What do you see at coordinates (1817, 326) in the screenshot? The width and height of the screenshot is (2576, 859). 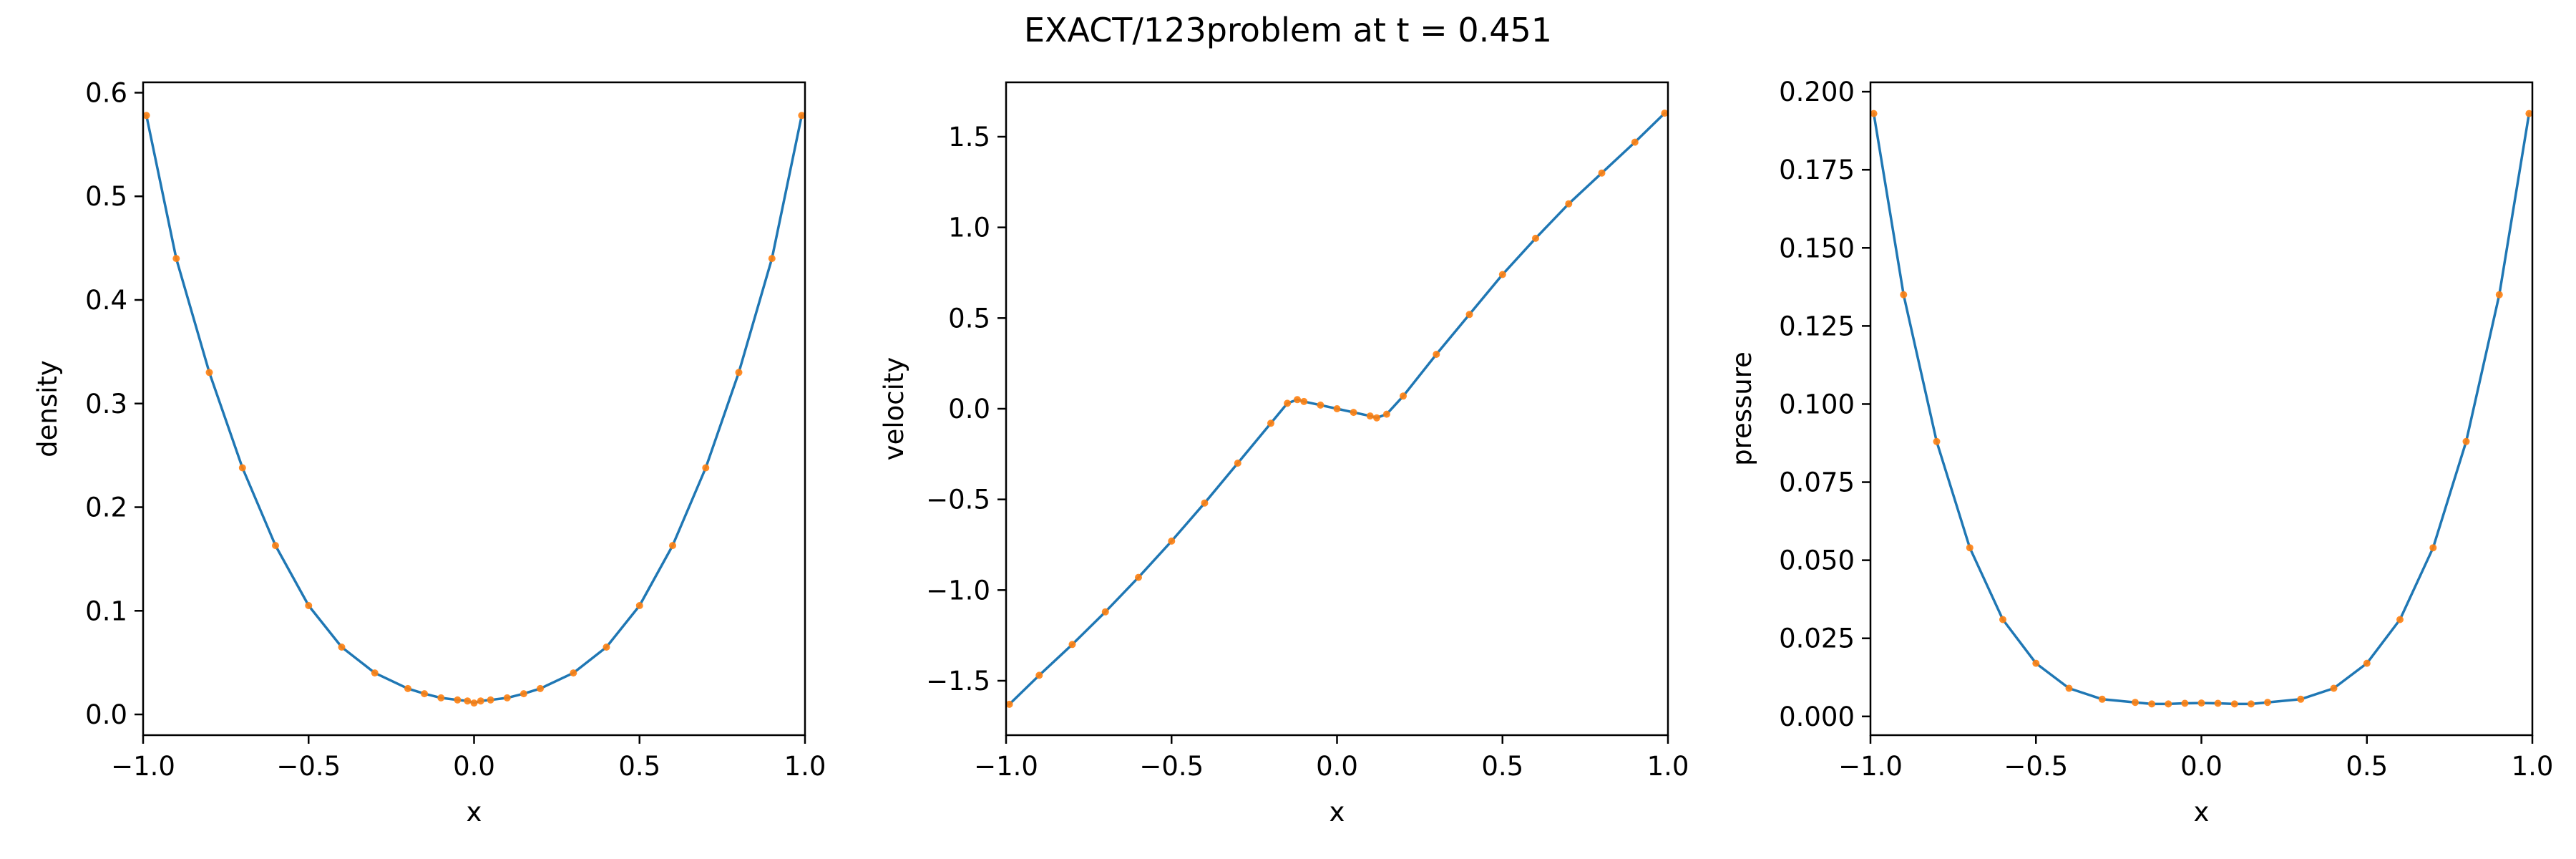 I see `pressure-y-tick-label: 0.125` at bounding box center [1817, 326].